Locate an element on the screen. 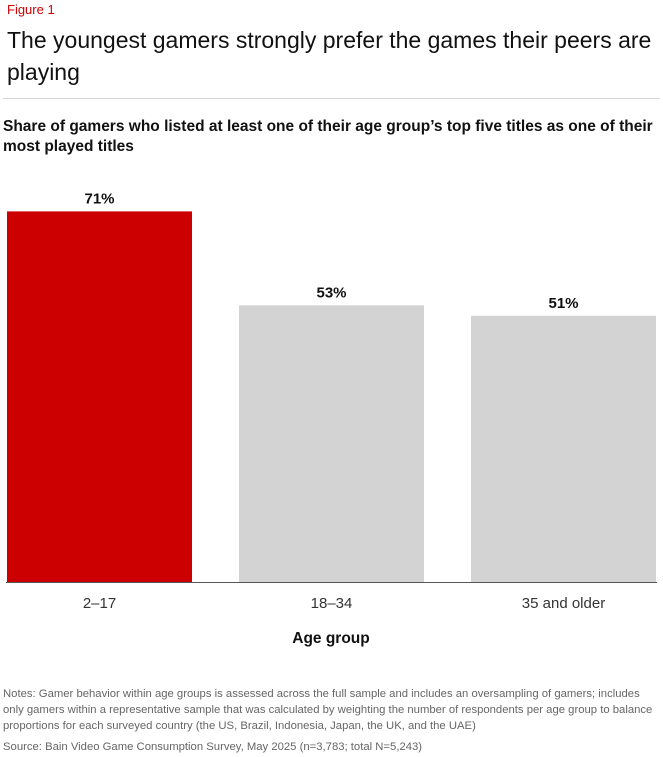 This screenshot has width=663, height=757. figure-label: Figure 1 is located at coordinates (31, 9).